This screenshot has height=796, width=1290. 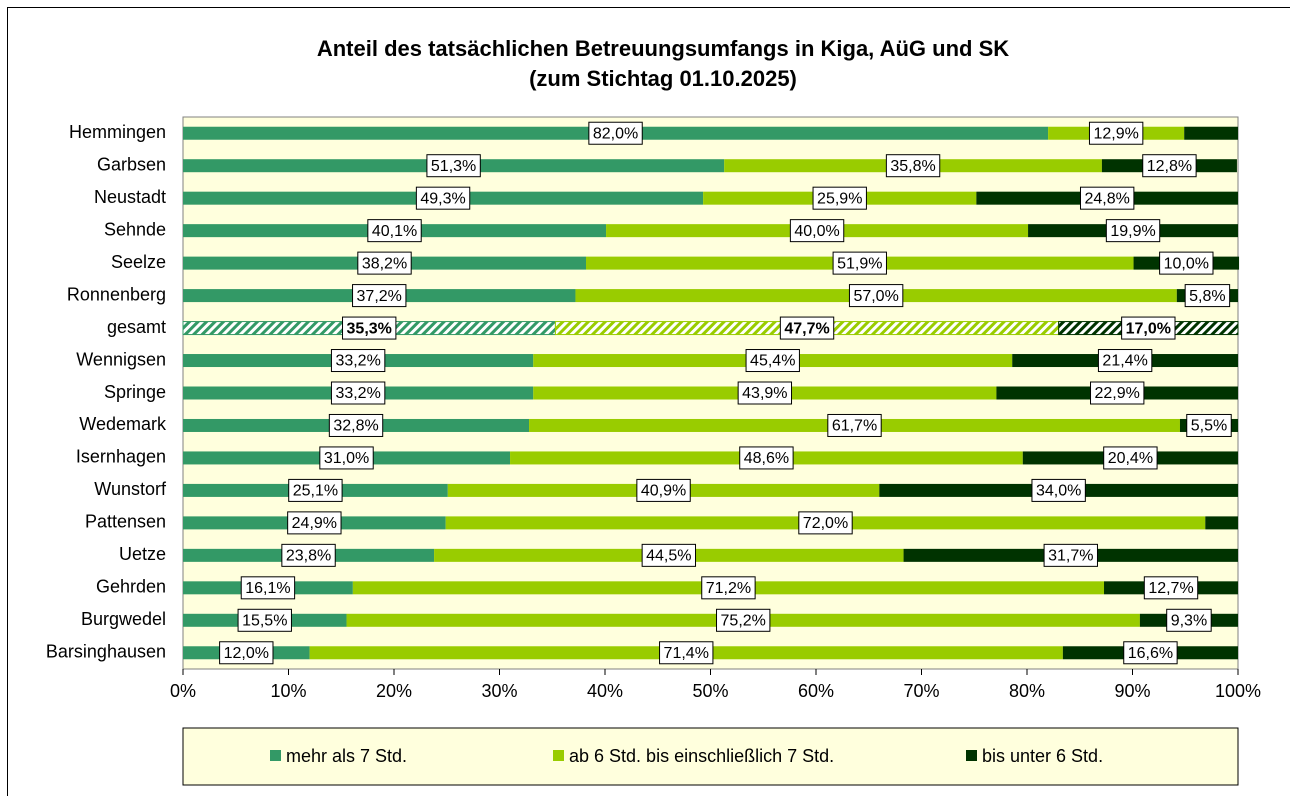 I want to click on data-label: 57,0%, so click(x=875, y=296).